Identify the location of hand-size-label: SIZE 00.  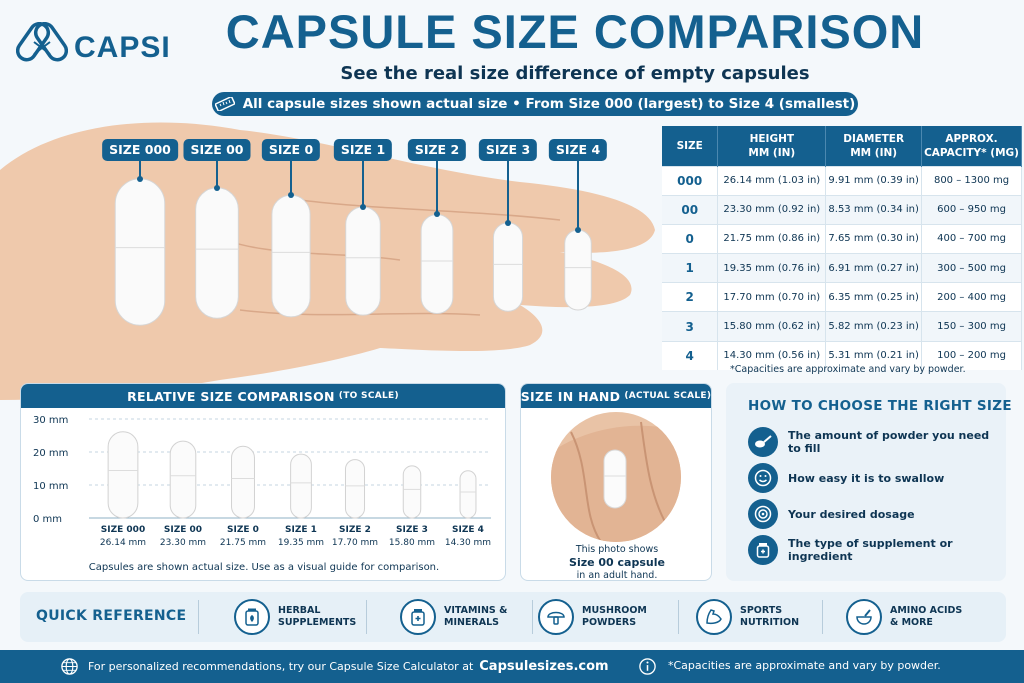
(217, 150).